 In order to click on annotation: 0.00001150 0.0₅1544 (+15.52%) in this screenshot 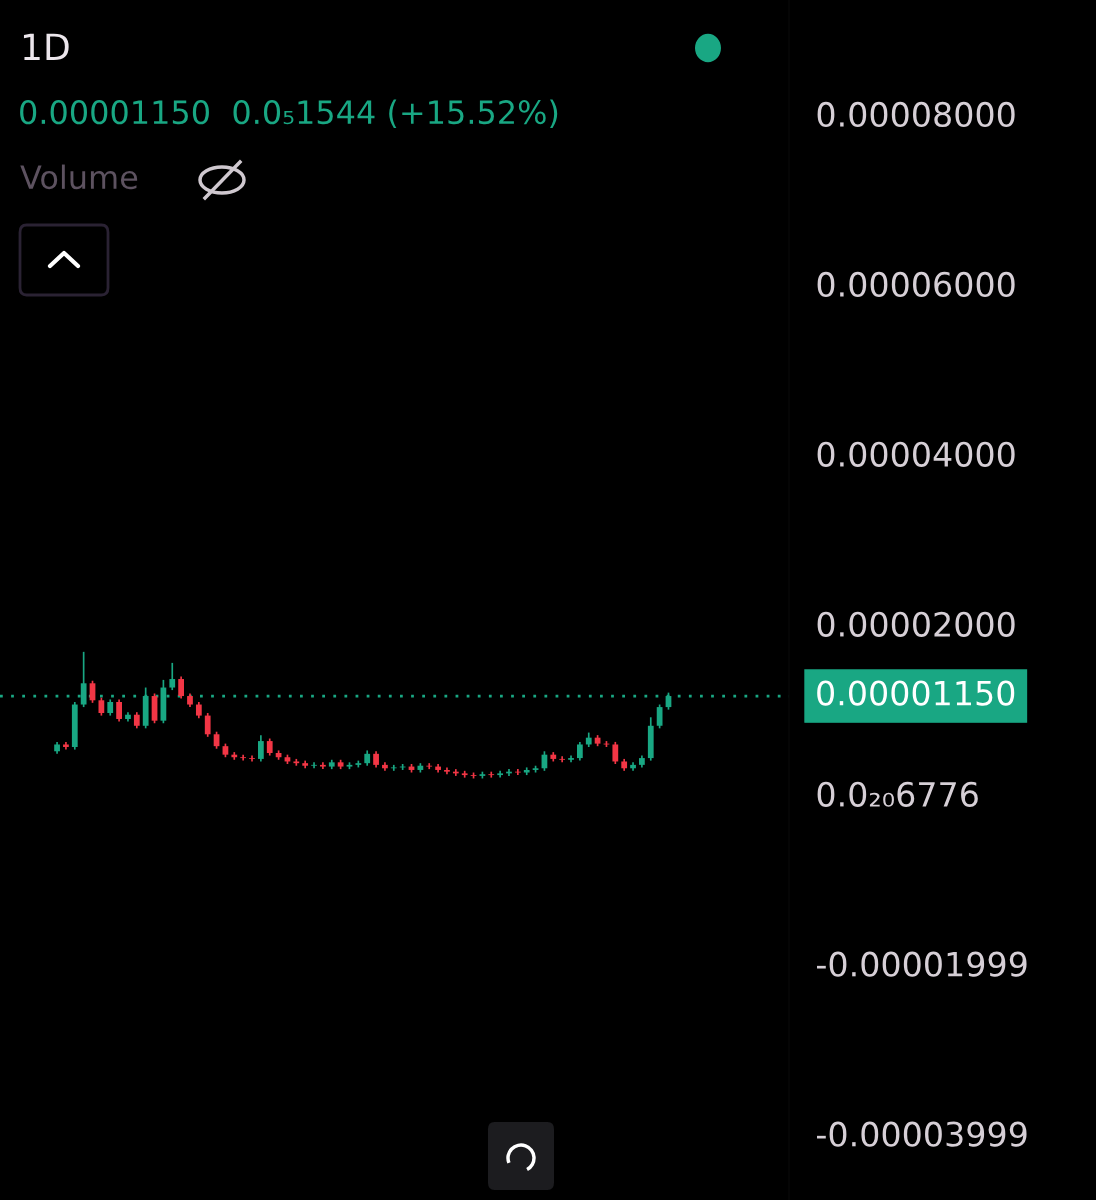, I will do `click(289, 114)`.